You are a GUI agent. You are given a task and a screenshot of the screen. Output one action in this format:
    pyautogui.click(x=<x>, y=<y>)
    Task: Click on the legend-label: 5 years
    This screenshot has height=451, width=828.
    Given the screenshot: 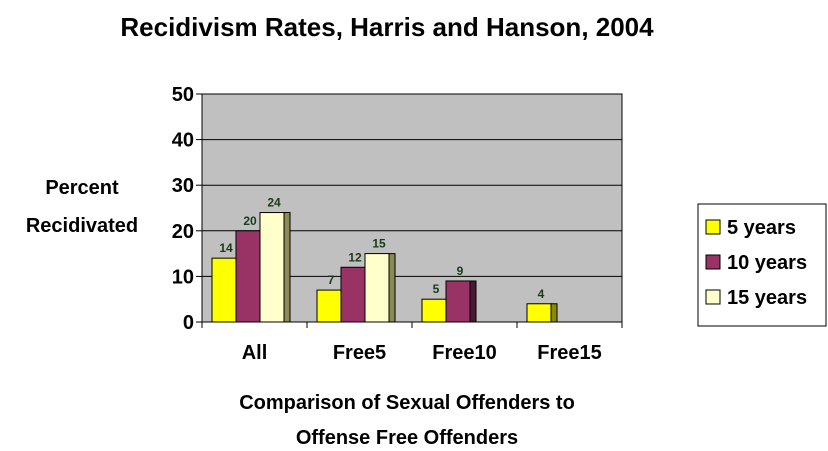 What is the action you would take?
    pyautogui.click(x=761, y=228)
    